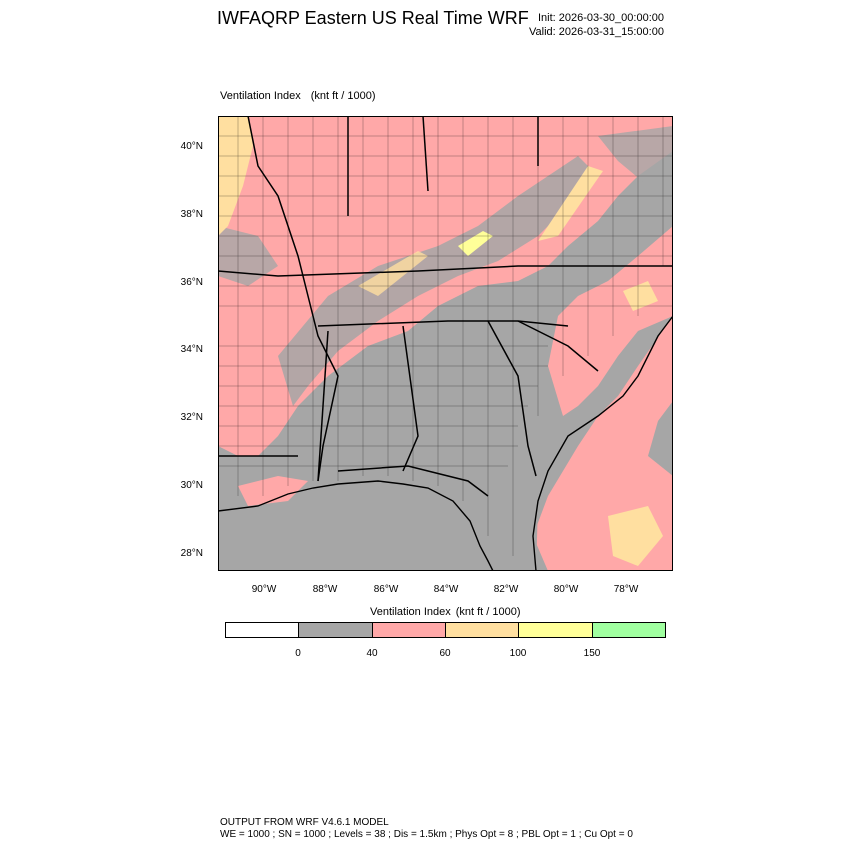 This screenshot has width=850, height=850. I want to click on field-zone-tan-atlantic, so click(635, 536).